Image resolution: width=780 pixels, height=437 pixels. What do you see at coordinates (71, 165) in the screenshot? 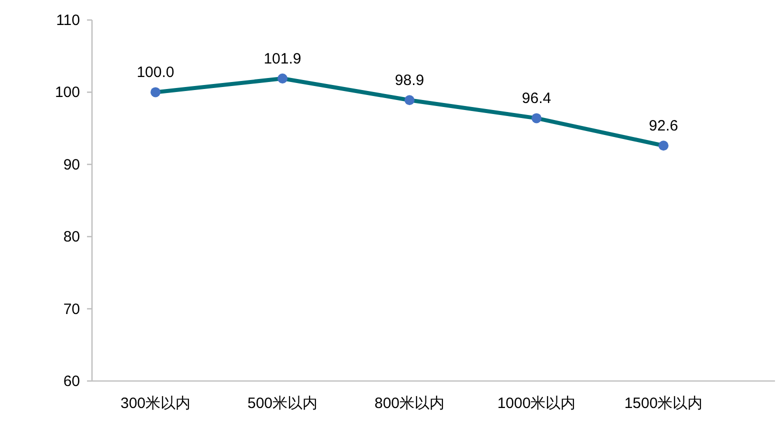
I see `y-tick-label: 90` at bounding box center [71, 165].